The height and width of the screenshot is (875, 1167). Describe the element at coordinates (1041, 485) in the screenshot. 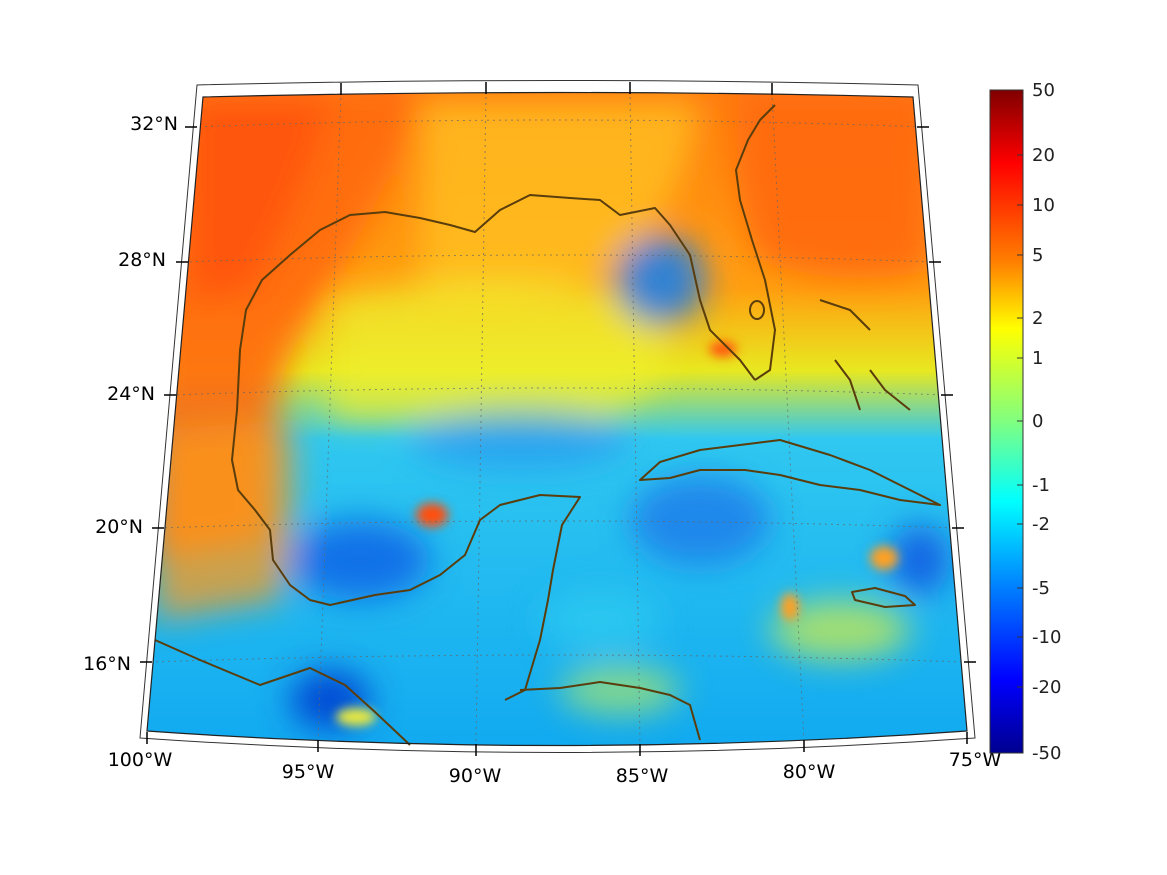

I see `colorbar-tick: -1` at that location.